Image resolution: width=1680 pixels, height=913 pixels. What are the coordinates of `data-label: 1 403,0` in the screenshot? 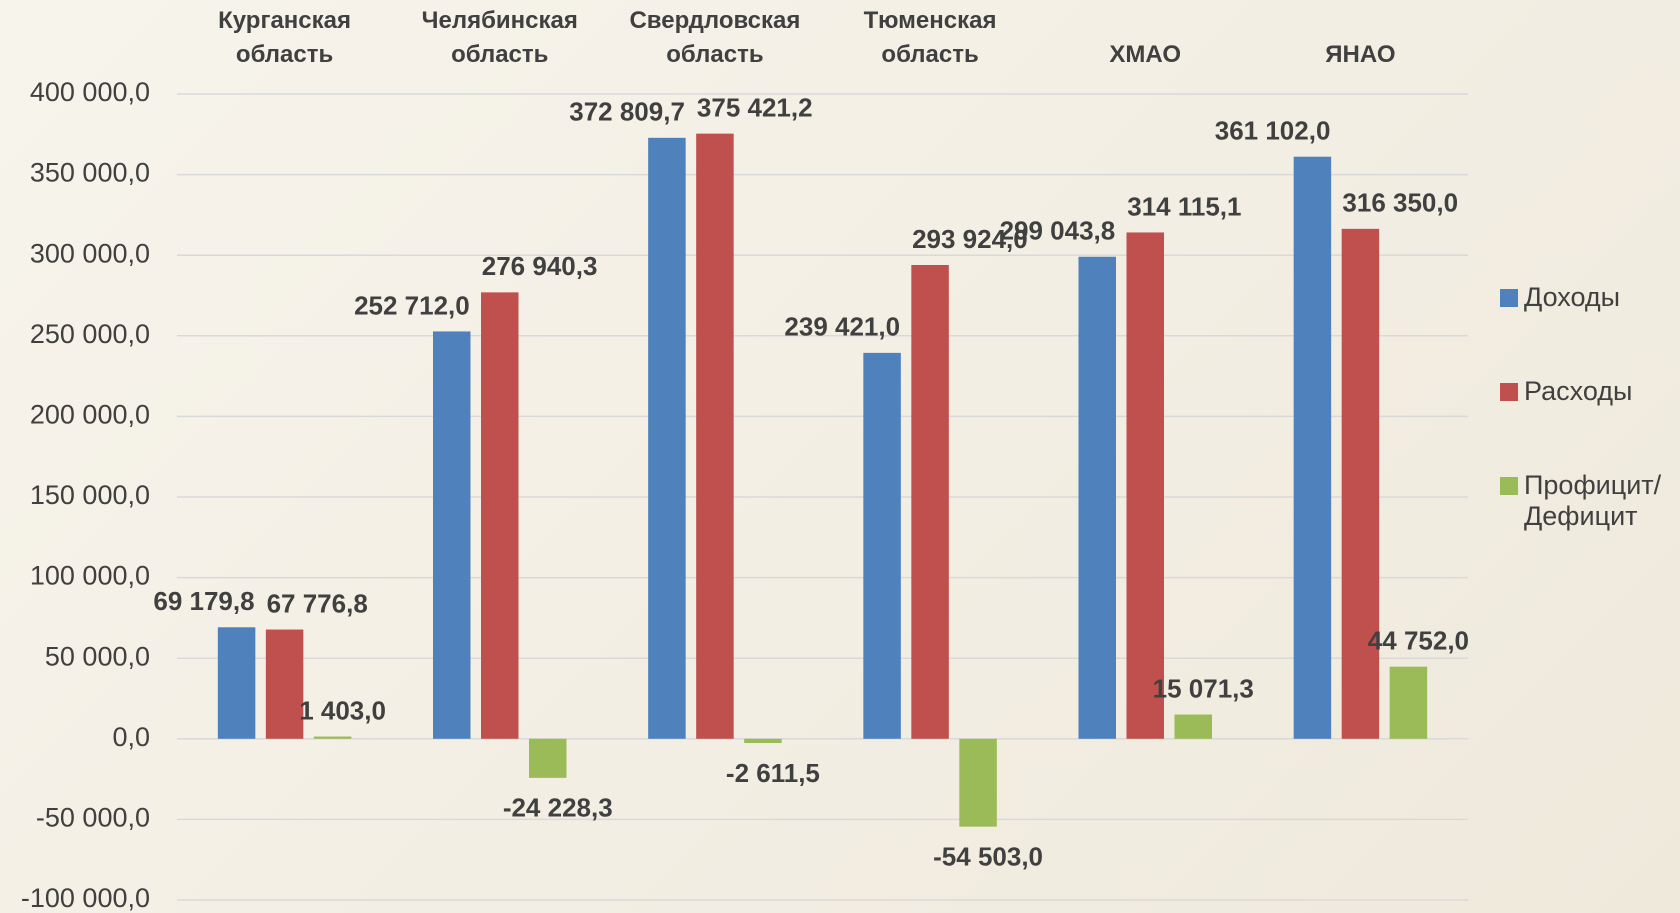 It's located at (342, 710).